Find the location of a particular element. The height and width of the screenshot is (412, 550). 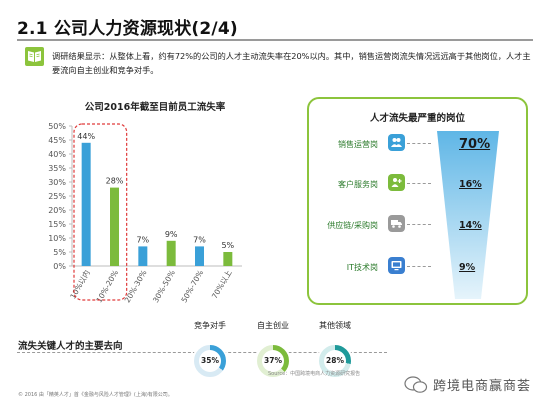

title-divider is located at coordinates (275, 40).